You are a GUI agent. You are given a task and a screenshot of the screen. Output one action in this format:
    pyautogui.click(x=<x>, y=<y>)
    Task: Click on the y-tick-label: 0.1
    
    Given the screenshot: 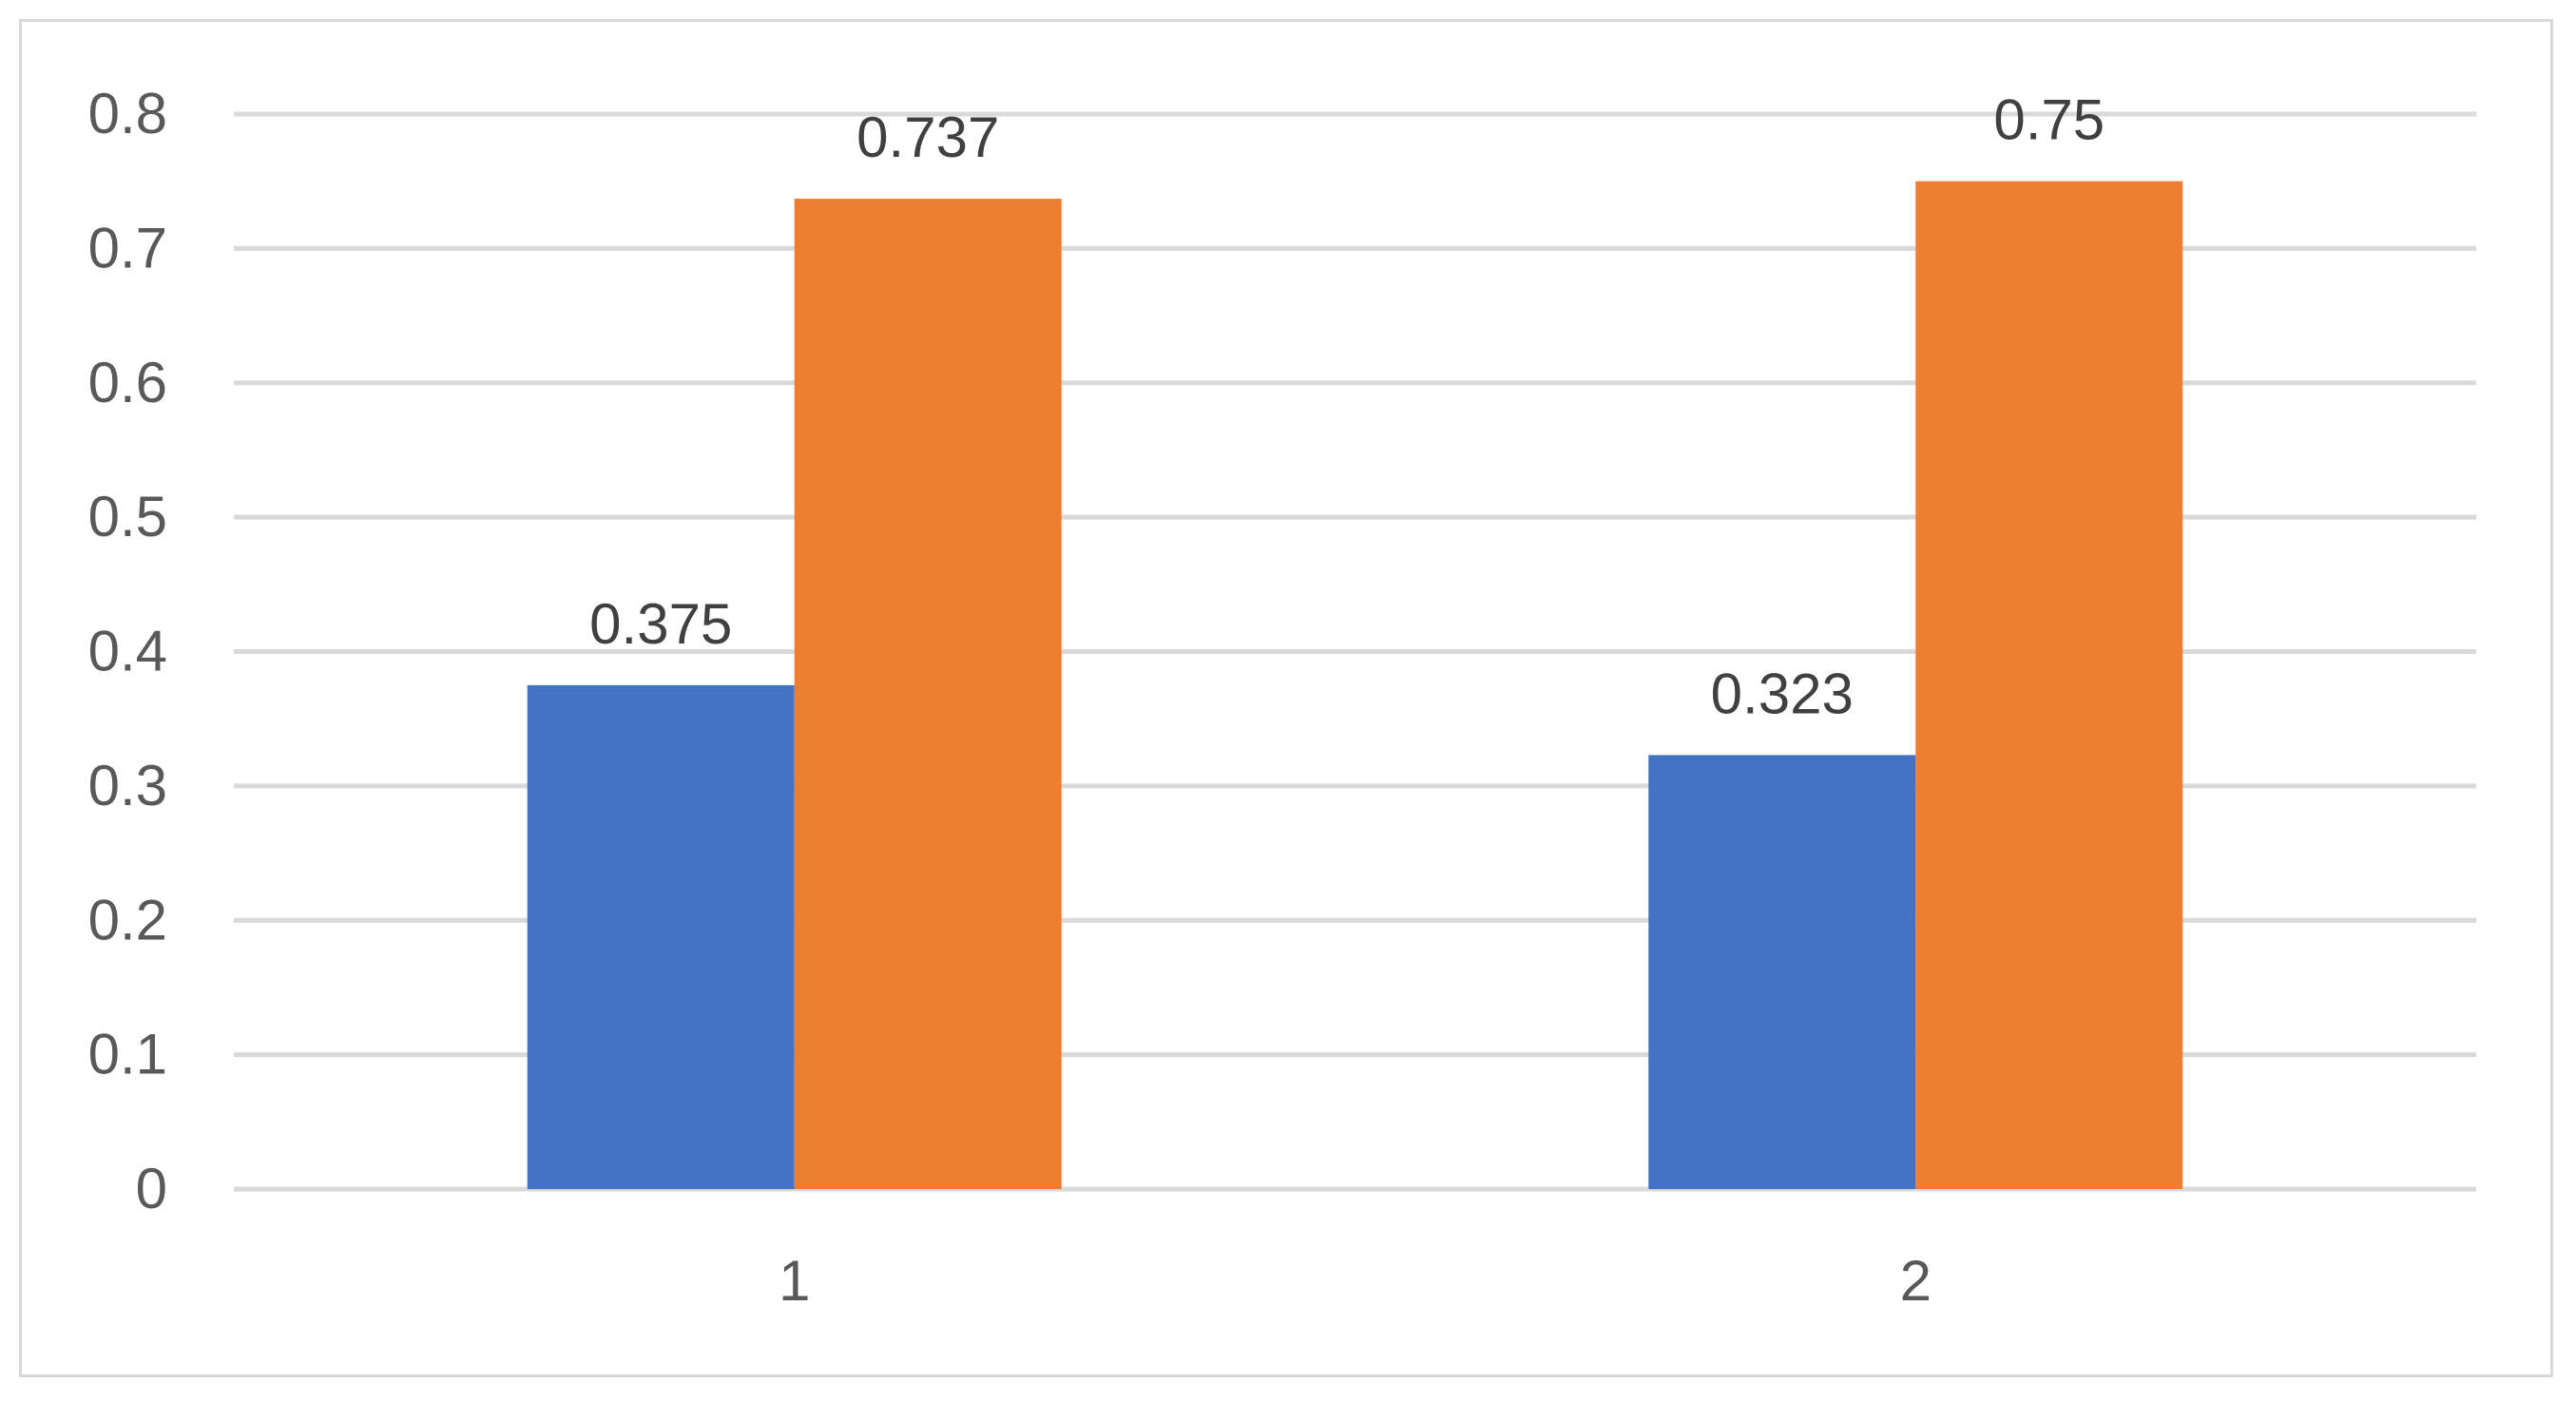 What is the action you would take?
    pyautogui.click(x=127, y=1055)
    